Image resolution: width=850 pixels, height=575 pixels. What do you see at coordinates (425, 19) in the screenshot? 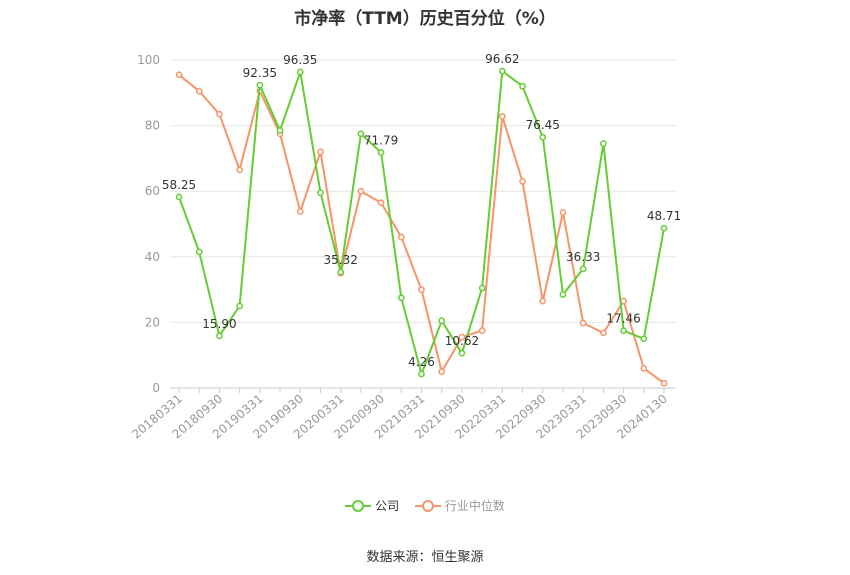
I see `chart-title: 市净率（TTM）历史百分位（%）` at bounding box center [425, 19].